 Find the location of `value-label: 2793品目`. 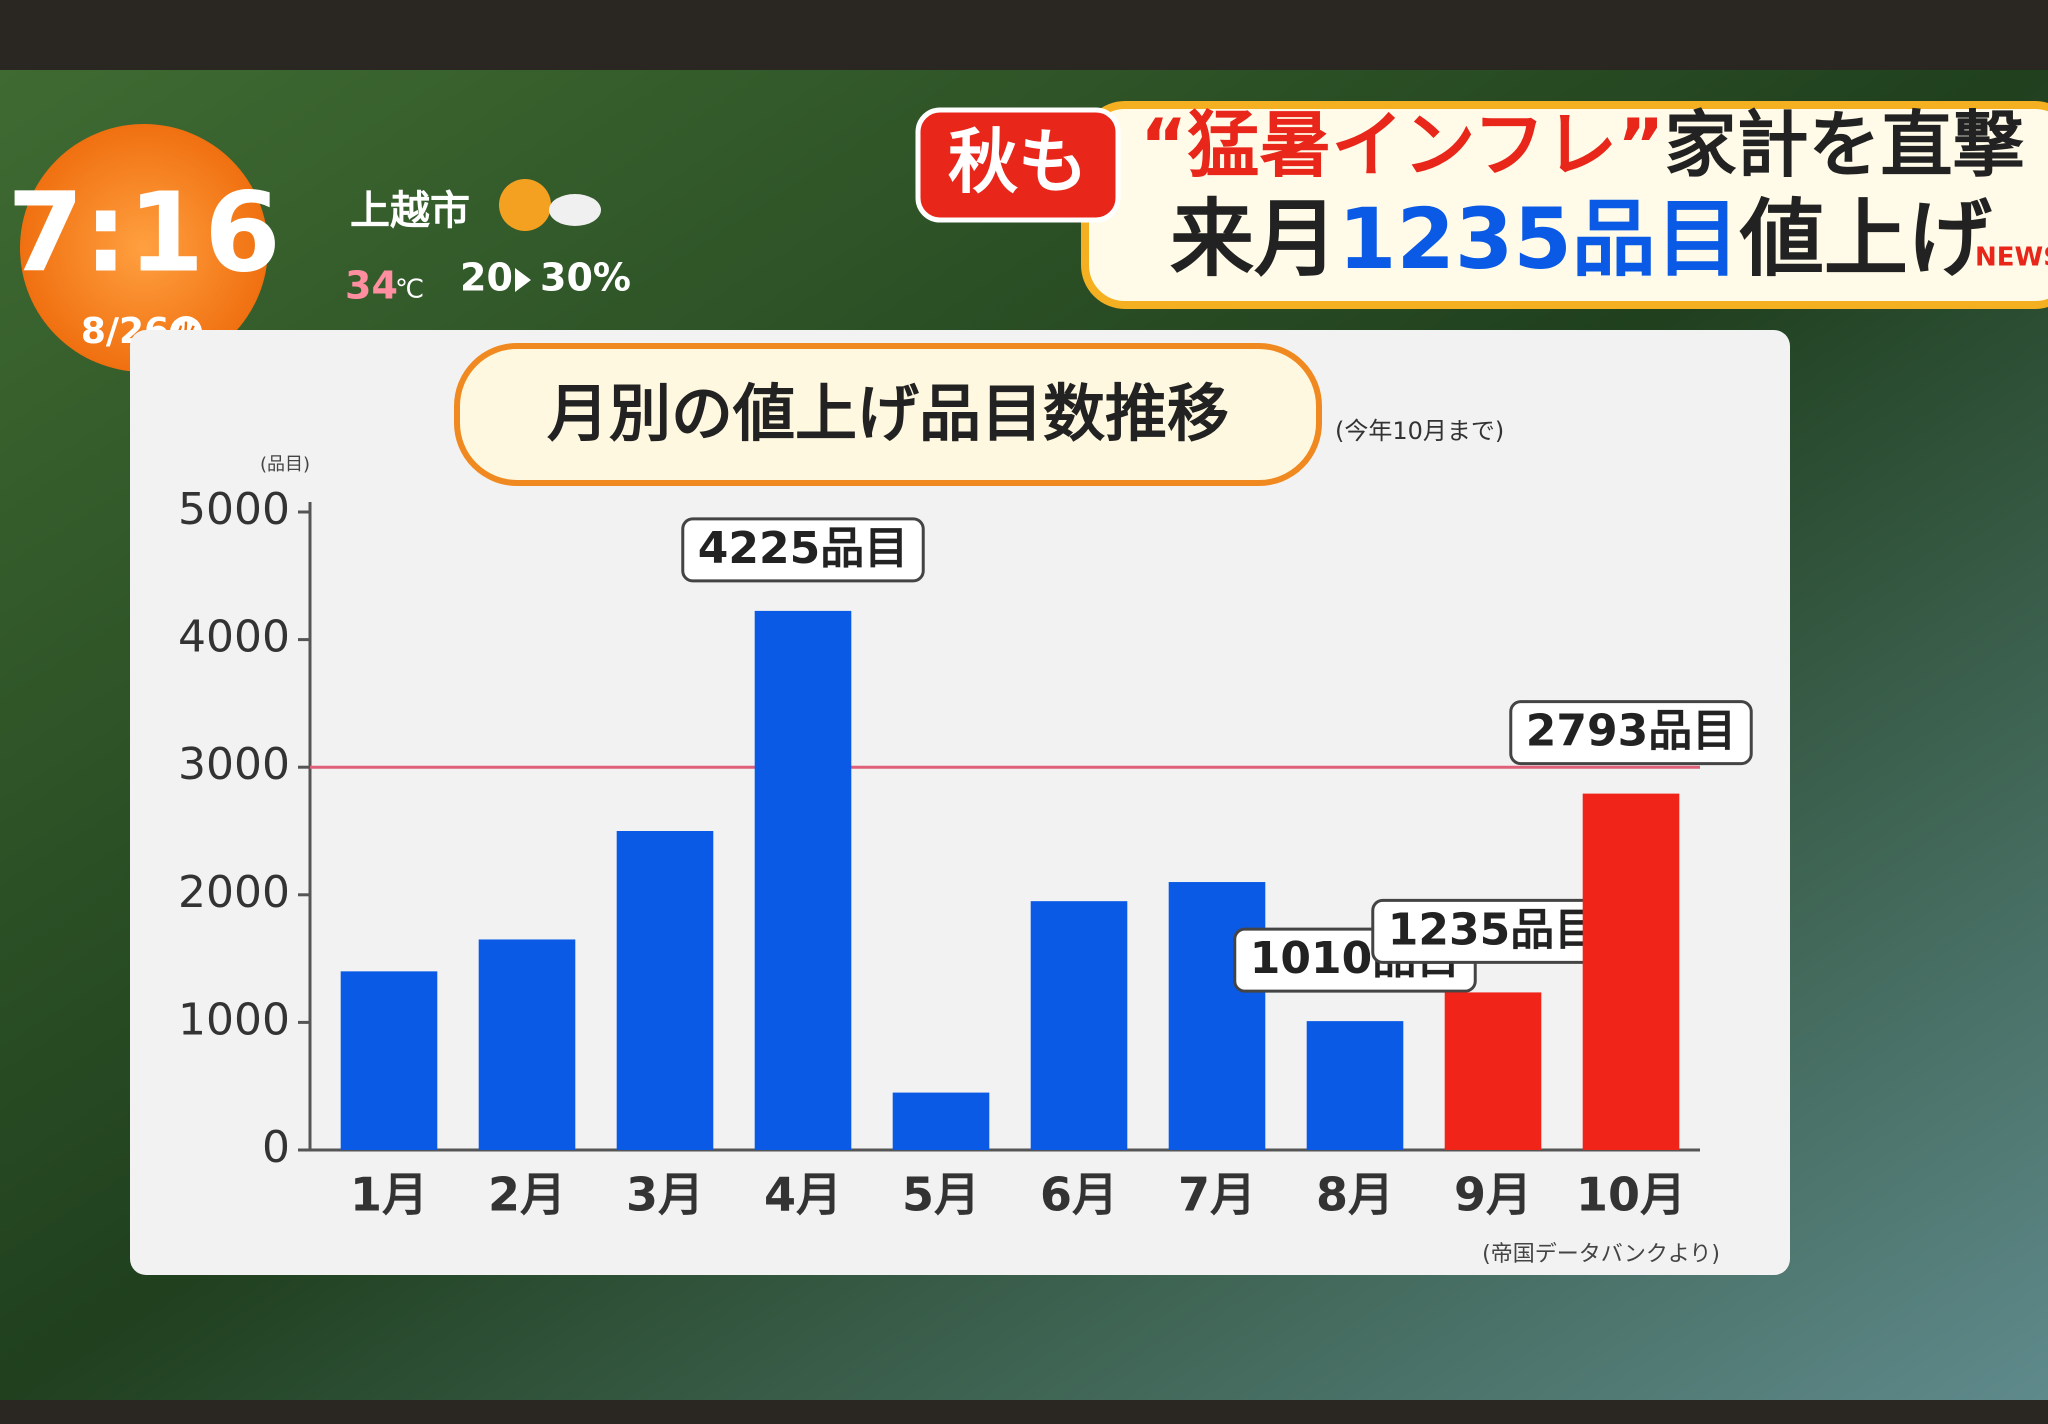

value-label: 2793品目 is located at coordinates (1631, 731).